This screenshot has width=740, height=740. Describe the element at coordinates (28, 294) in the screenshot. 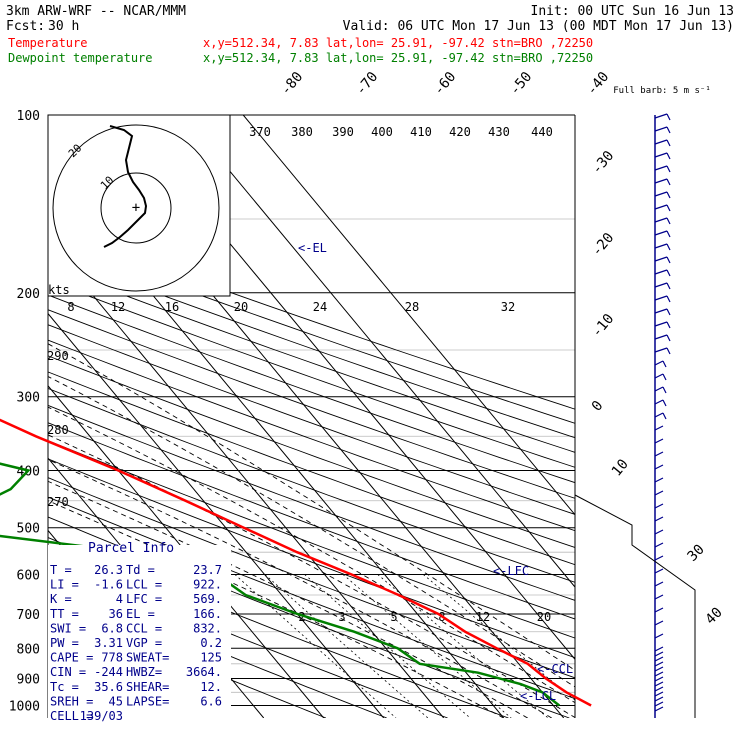

I see `pressure-label-200: 200` at that location.